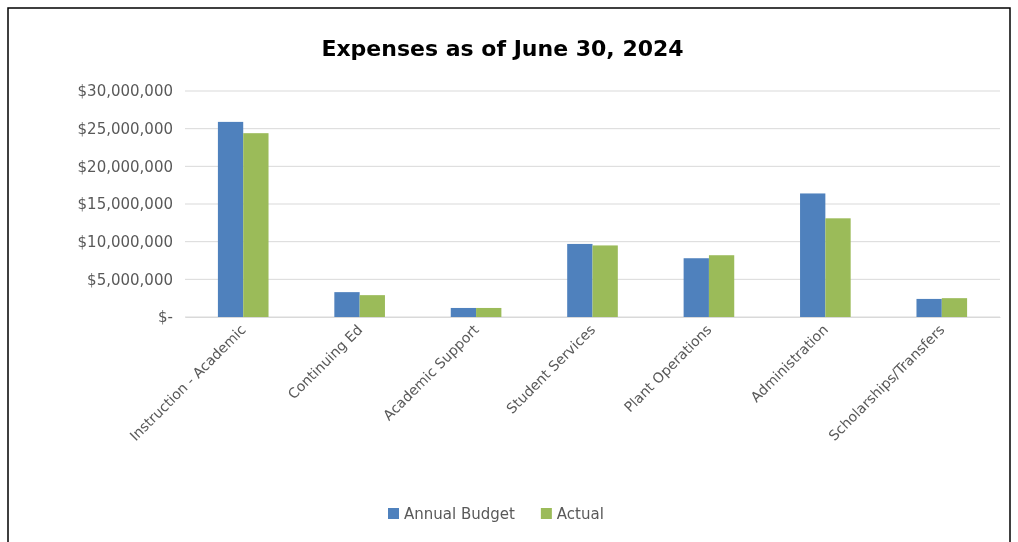 This screenshot has height=542, width=1018. Describe the element at coordinates (125, 166) in the screenshot. I see `y-tick-label: $20,000,000` at that location.